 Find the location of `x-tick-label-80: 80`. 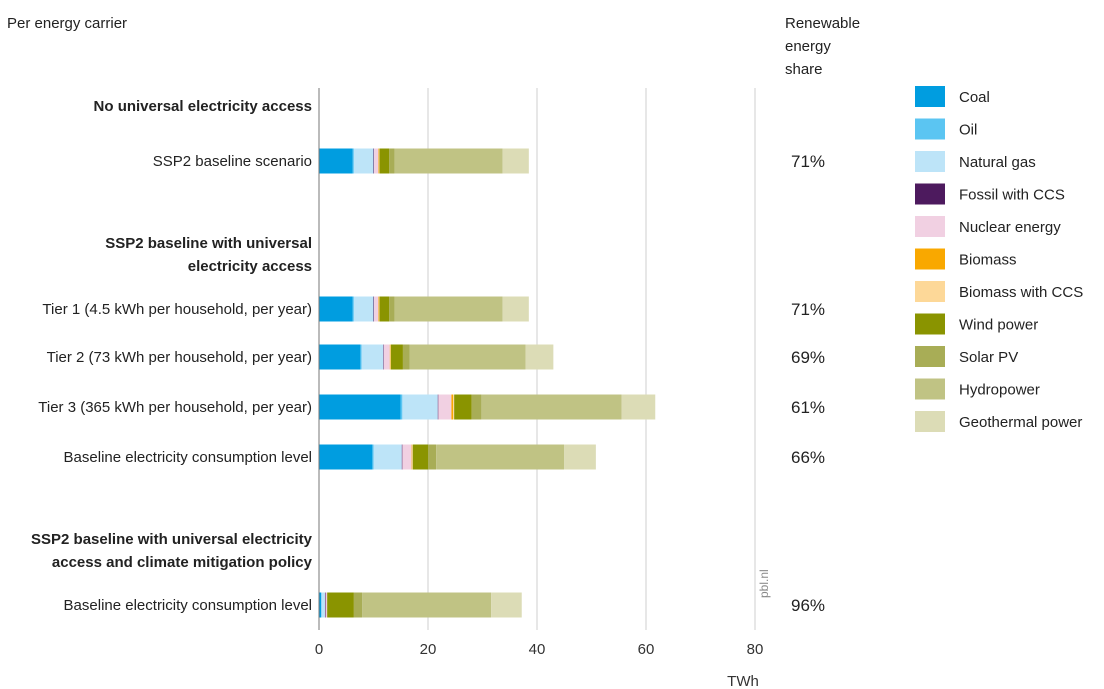

x-tick-label-80: 80 is located at coordinates (755, 649).